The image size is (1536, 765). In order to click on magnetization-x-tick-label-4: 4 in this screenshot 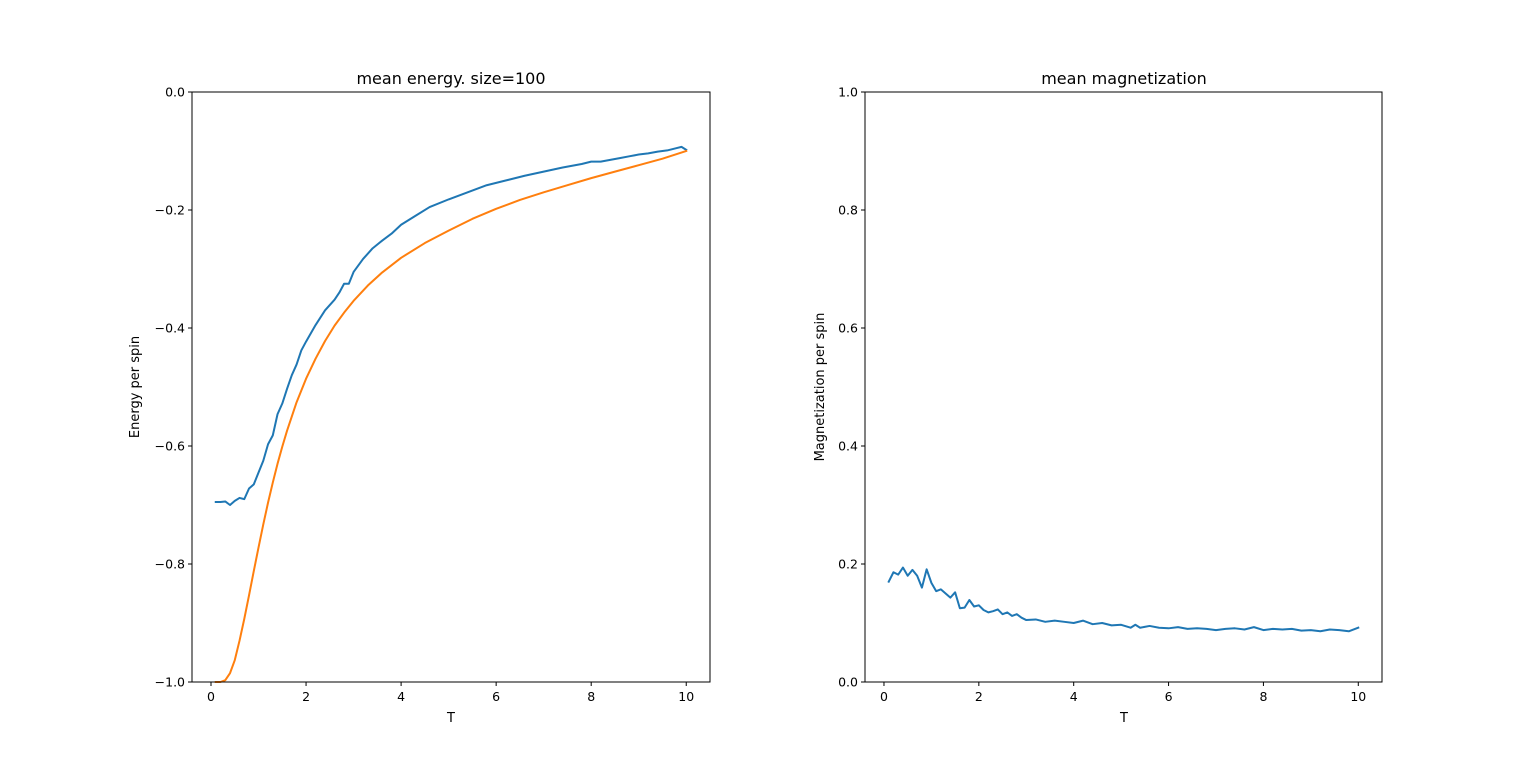, I will do `click(1074, 696)`.